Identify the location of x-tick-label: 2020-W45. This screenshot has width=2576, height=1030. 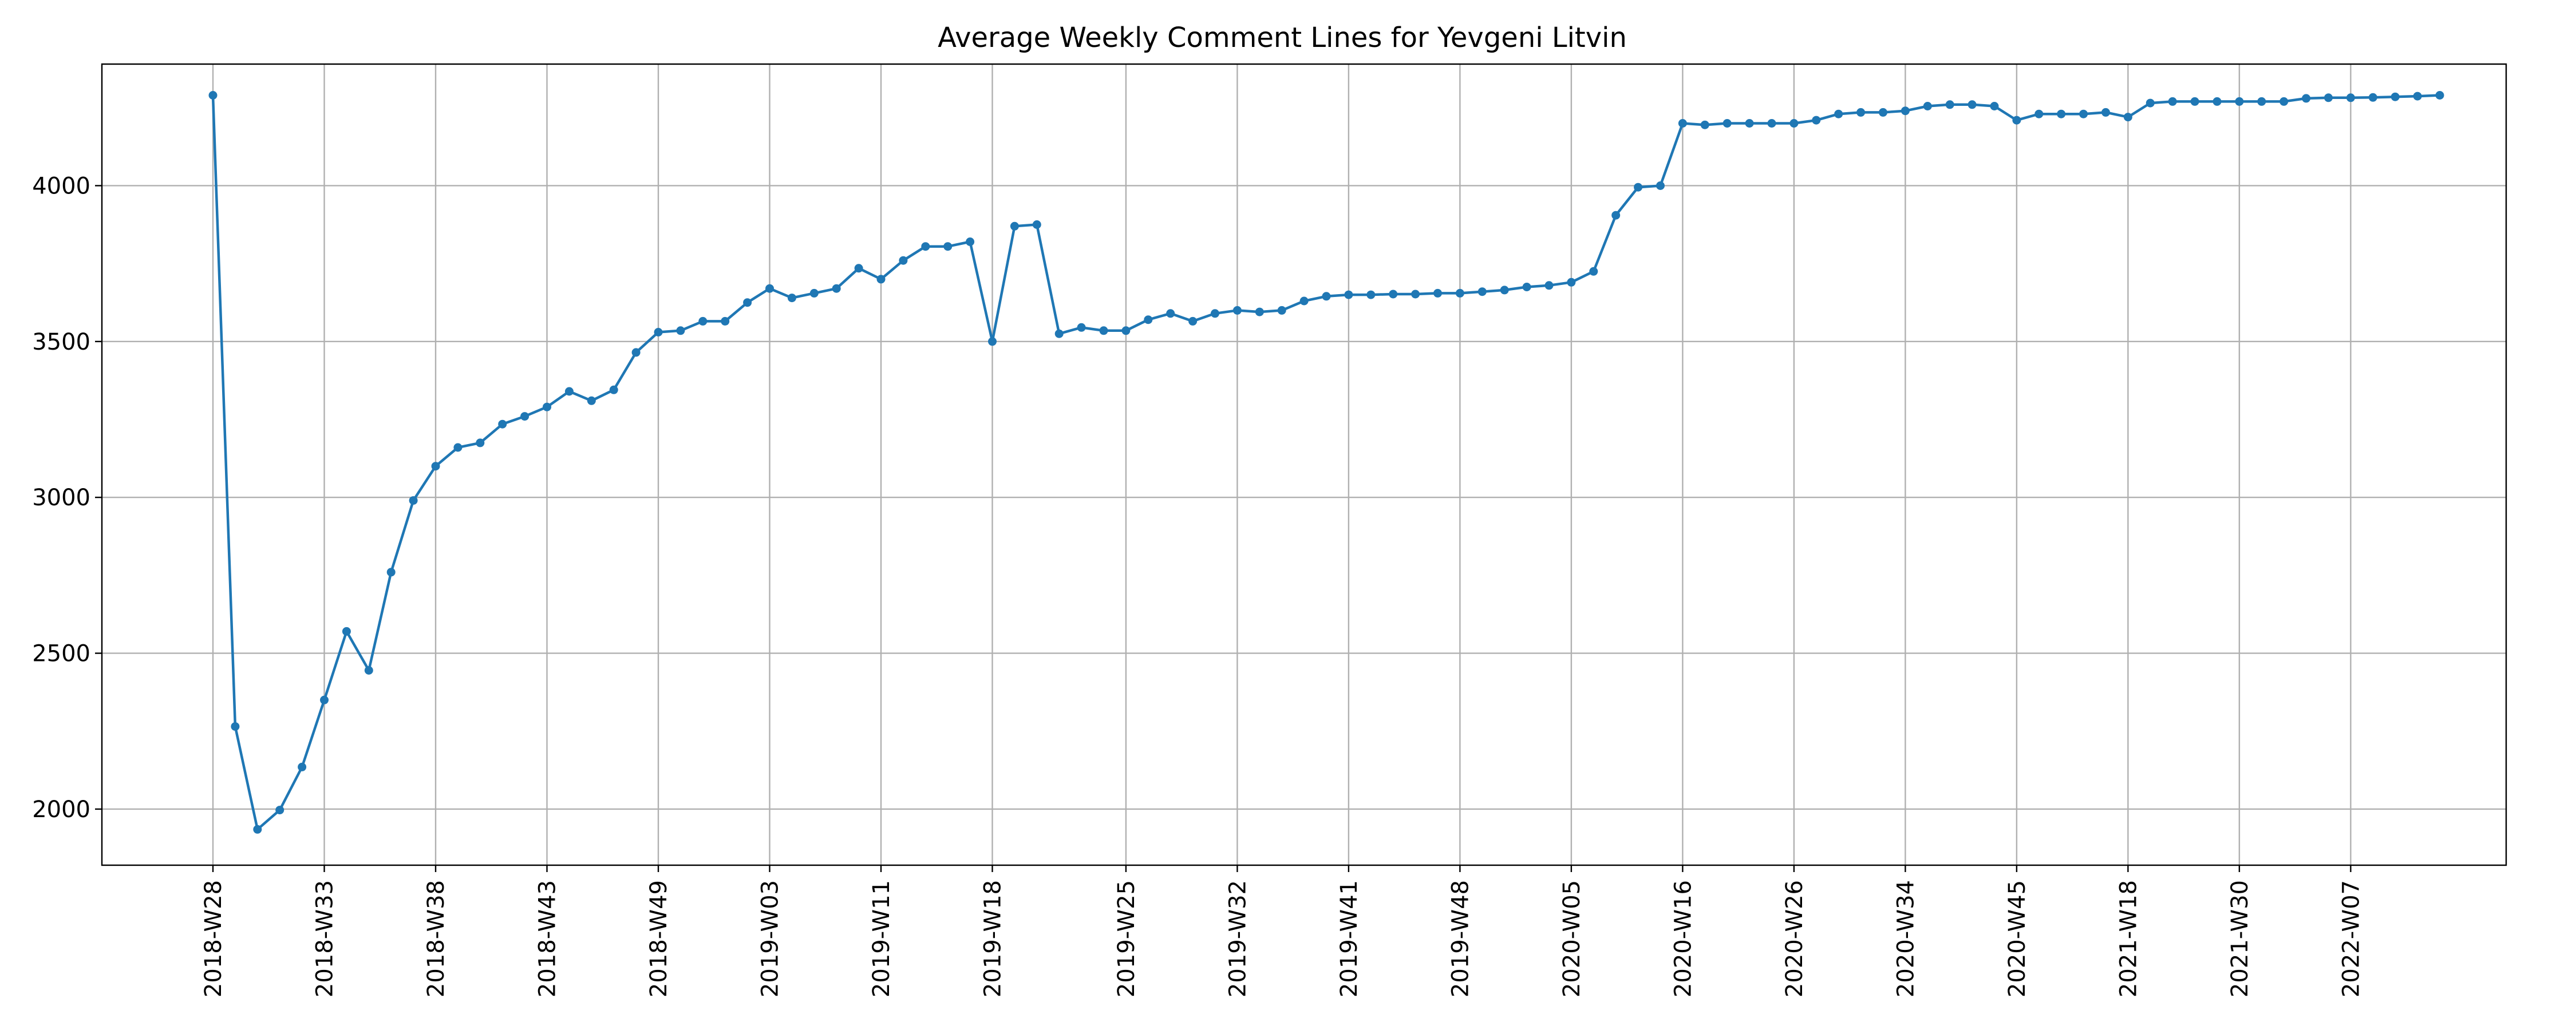
(2017, 938).